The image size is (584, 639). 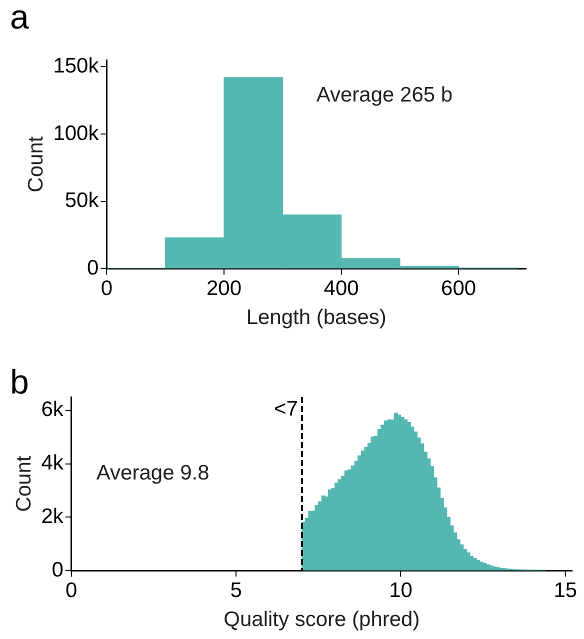 What do you see at coordinates (153, 472) in the screenshot?
I see `annotation: Average 9.8` at bounding box center [153, 472].